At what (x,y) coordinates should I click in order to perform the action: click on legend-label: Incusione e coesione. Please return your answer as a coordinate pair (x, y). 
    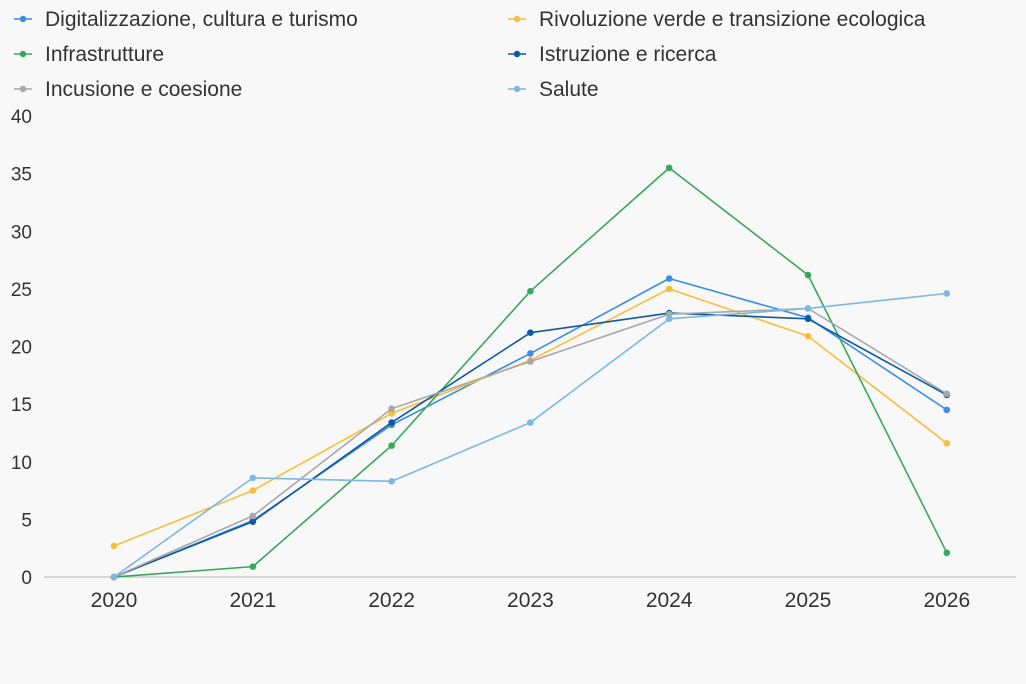
    Looking at the image, I should click on (143, 89).